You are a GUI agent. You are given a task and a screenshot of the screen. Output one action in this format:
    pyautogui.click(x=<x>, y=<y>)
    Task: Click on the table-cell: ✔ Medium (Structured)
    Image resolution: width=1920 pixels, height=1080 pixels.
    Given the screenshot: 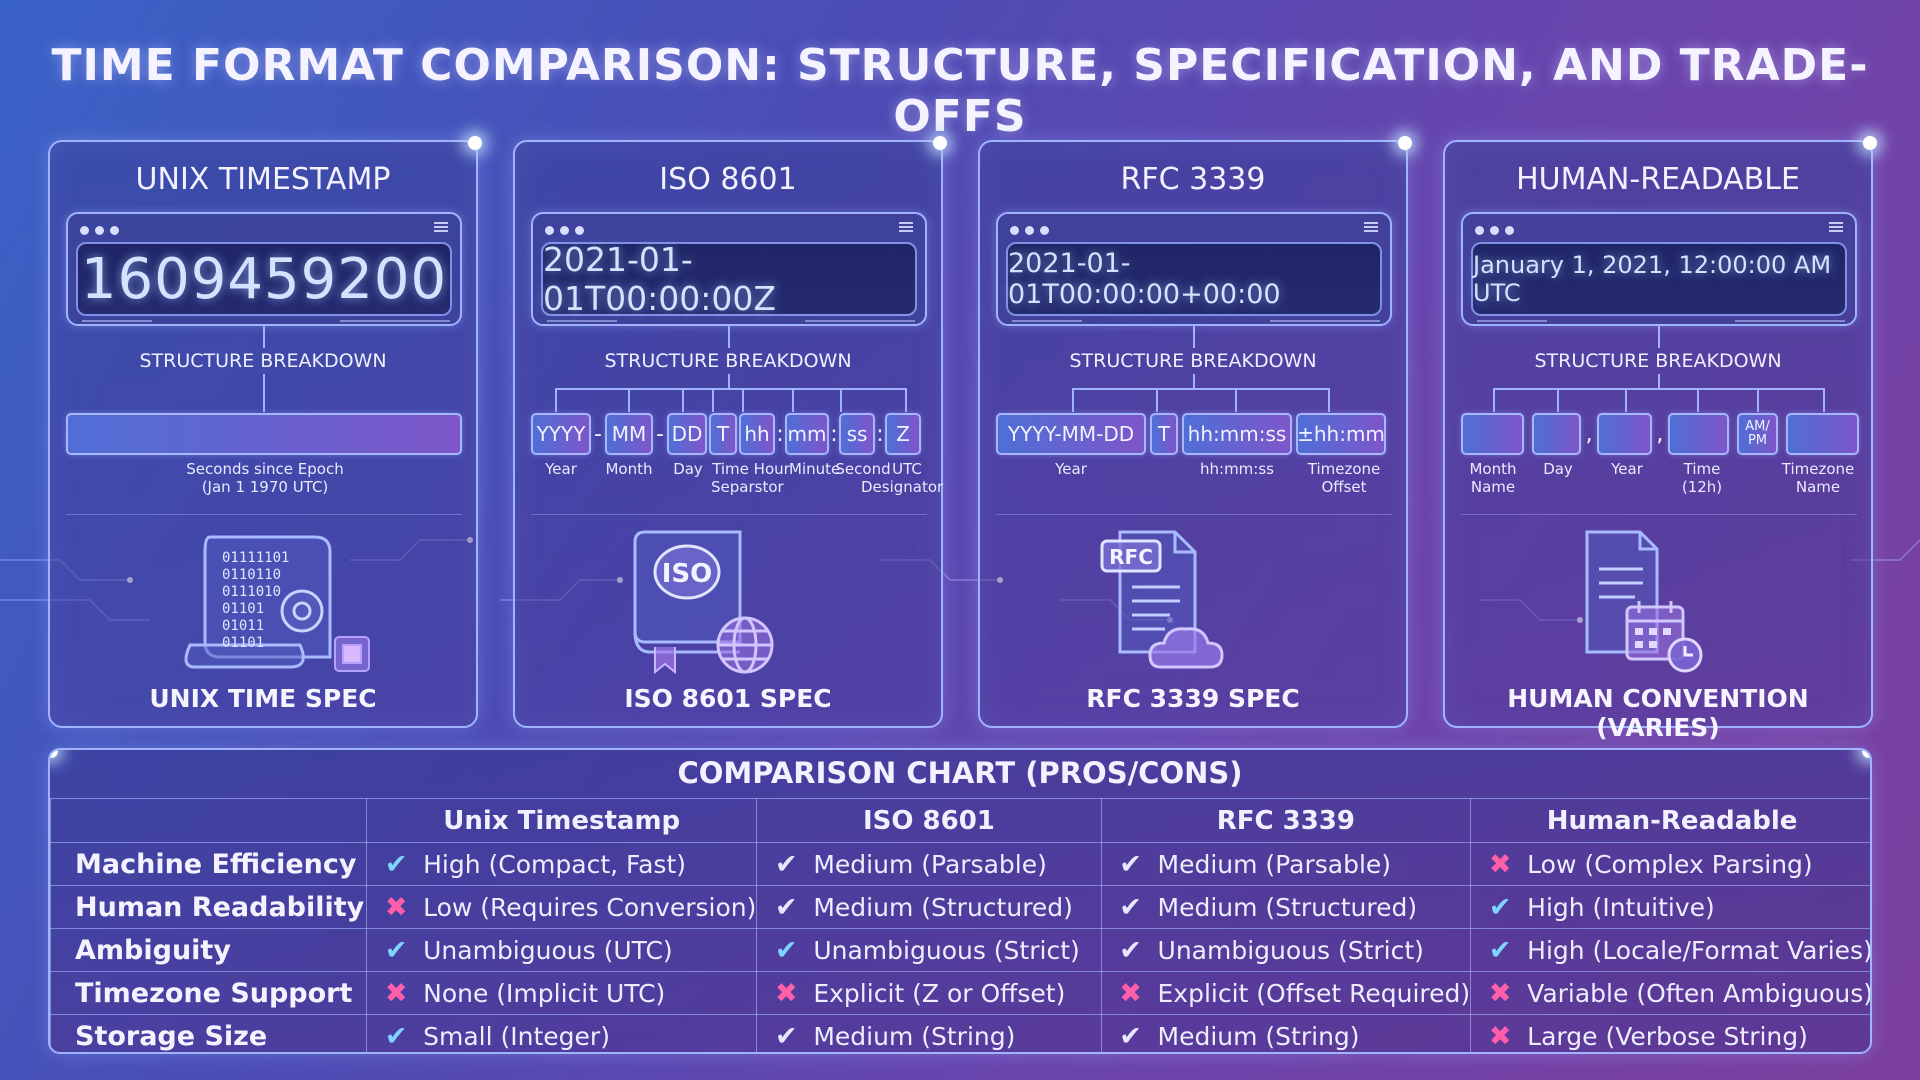 What is the action you would take?
    pyautogui.click(x=929, y=907)
    